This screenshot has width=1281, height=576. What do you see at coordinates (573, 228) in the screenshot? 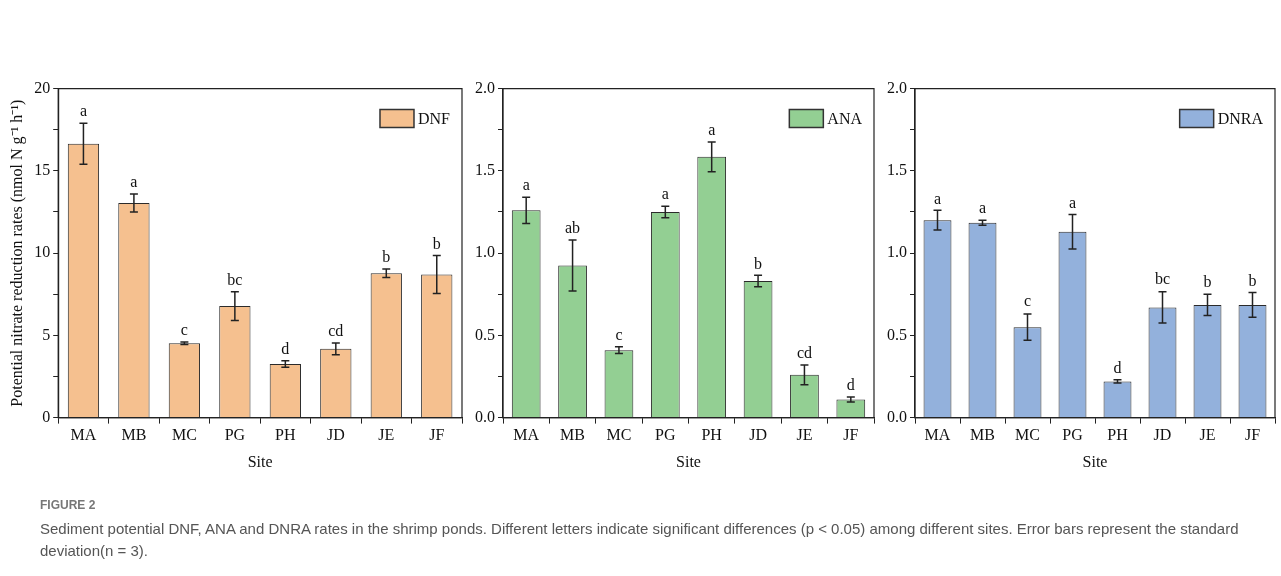
I see `annotation: ab` at bounding box center [573, 228].